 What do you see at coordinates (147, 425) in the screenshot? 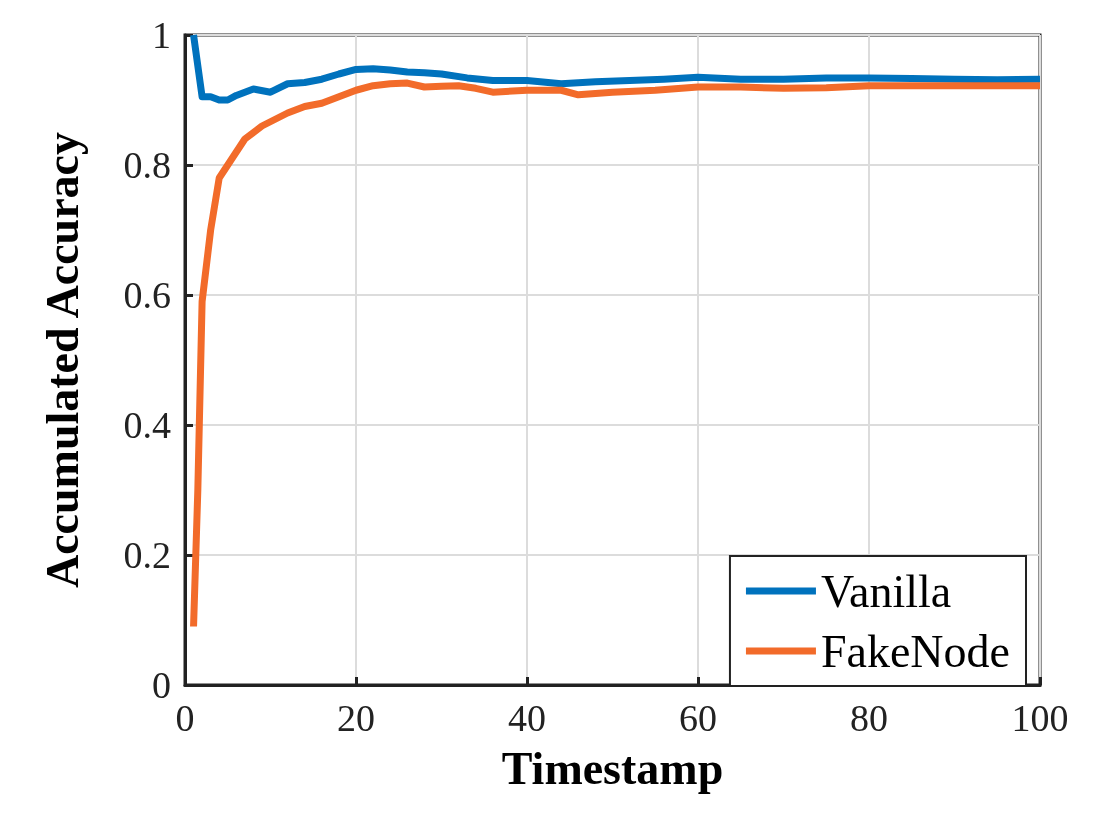
I see `y-tick-label: 0.4` at bounding box center [147, 425].